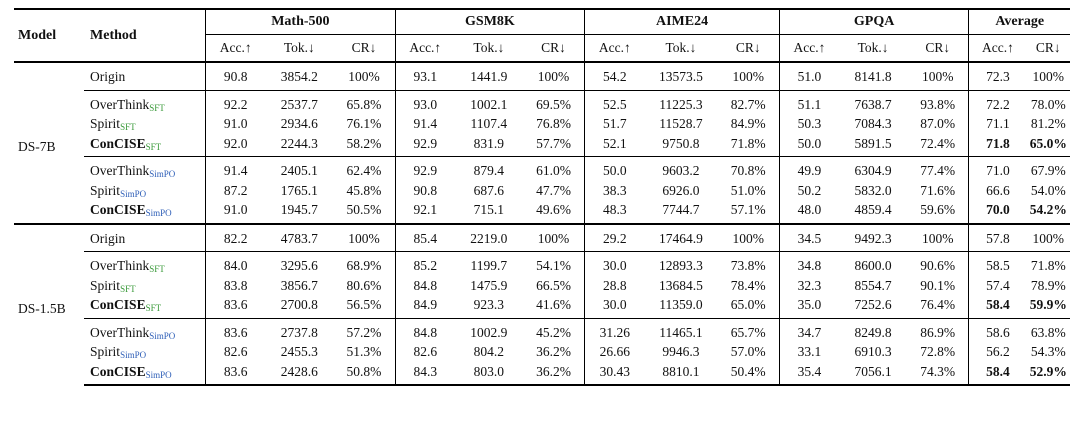  Describe the element at coordinates (614, 101) in the screenshot. I see `table-cell: 52.5` at that location.